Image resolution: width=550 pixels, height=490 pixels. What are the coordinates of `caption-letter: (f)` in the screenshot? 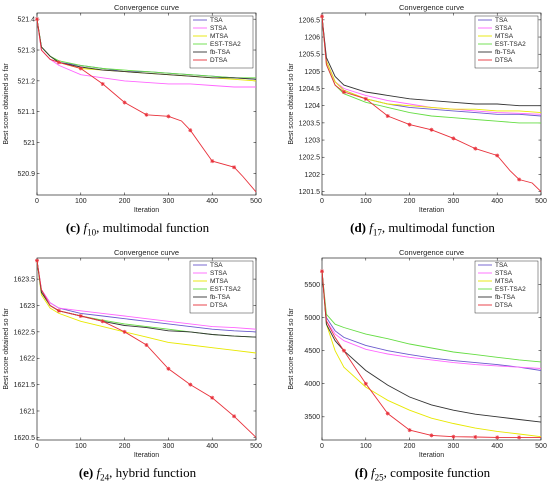 It's located at (361, 472).